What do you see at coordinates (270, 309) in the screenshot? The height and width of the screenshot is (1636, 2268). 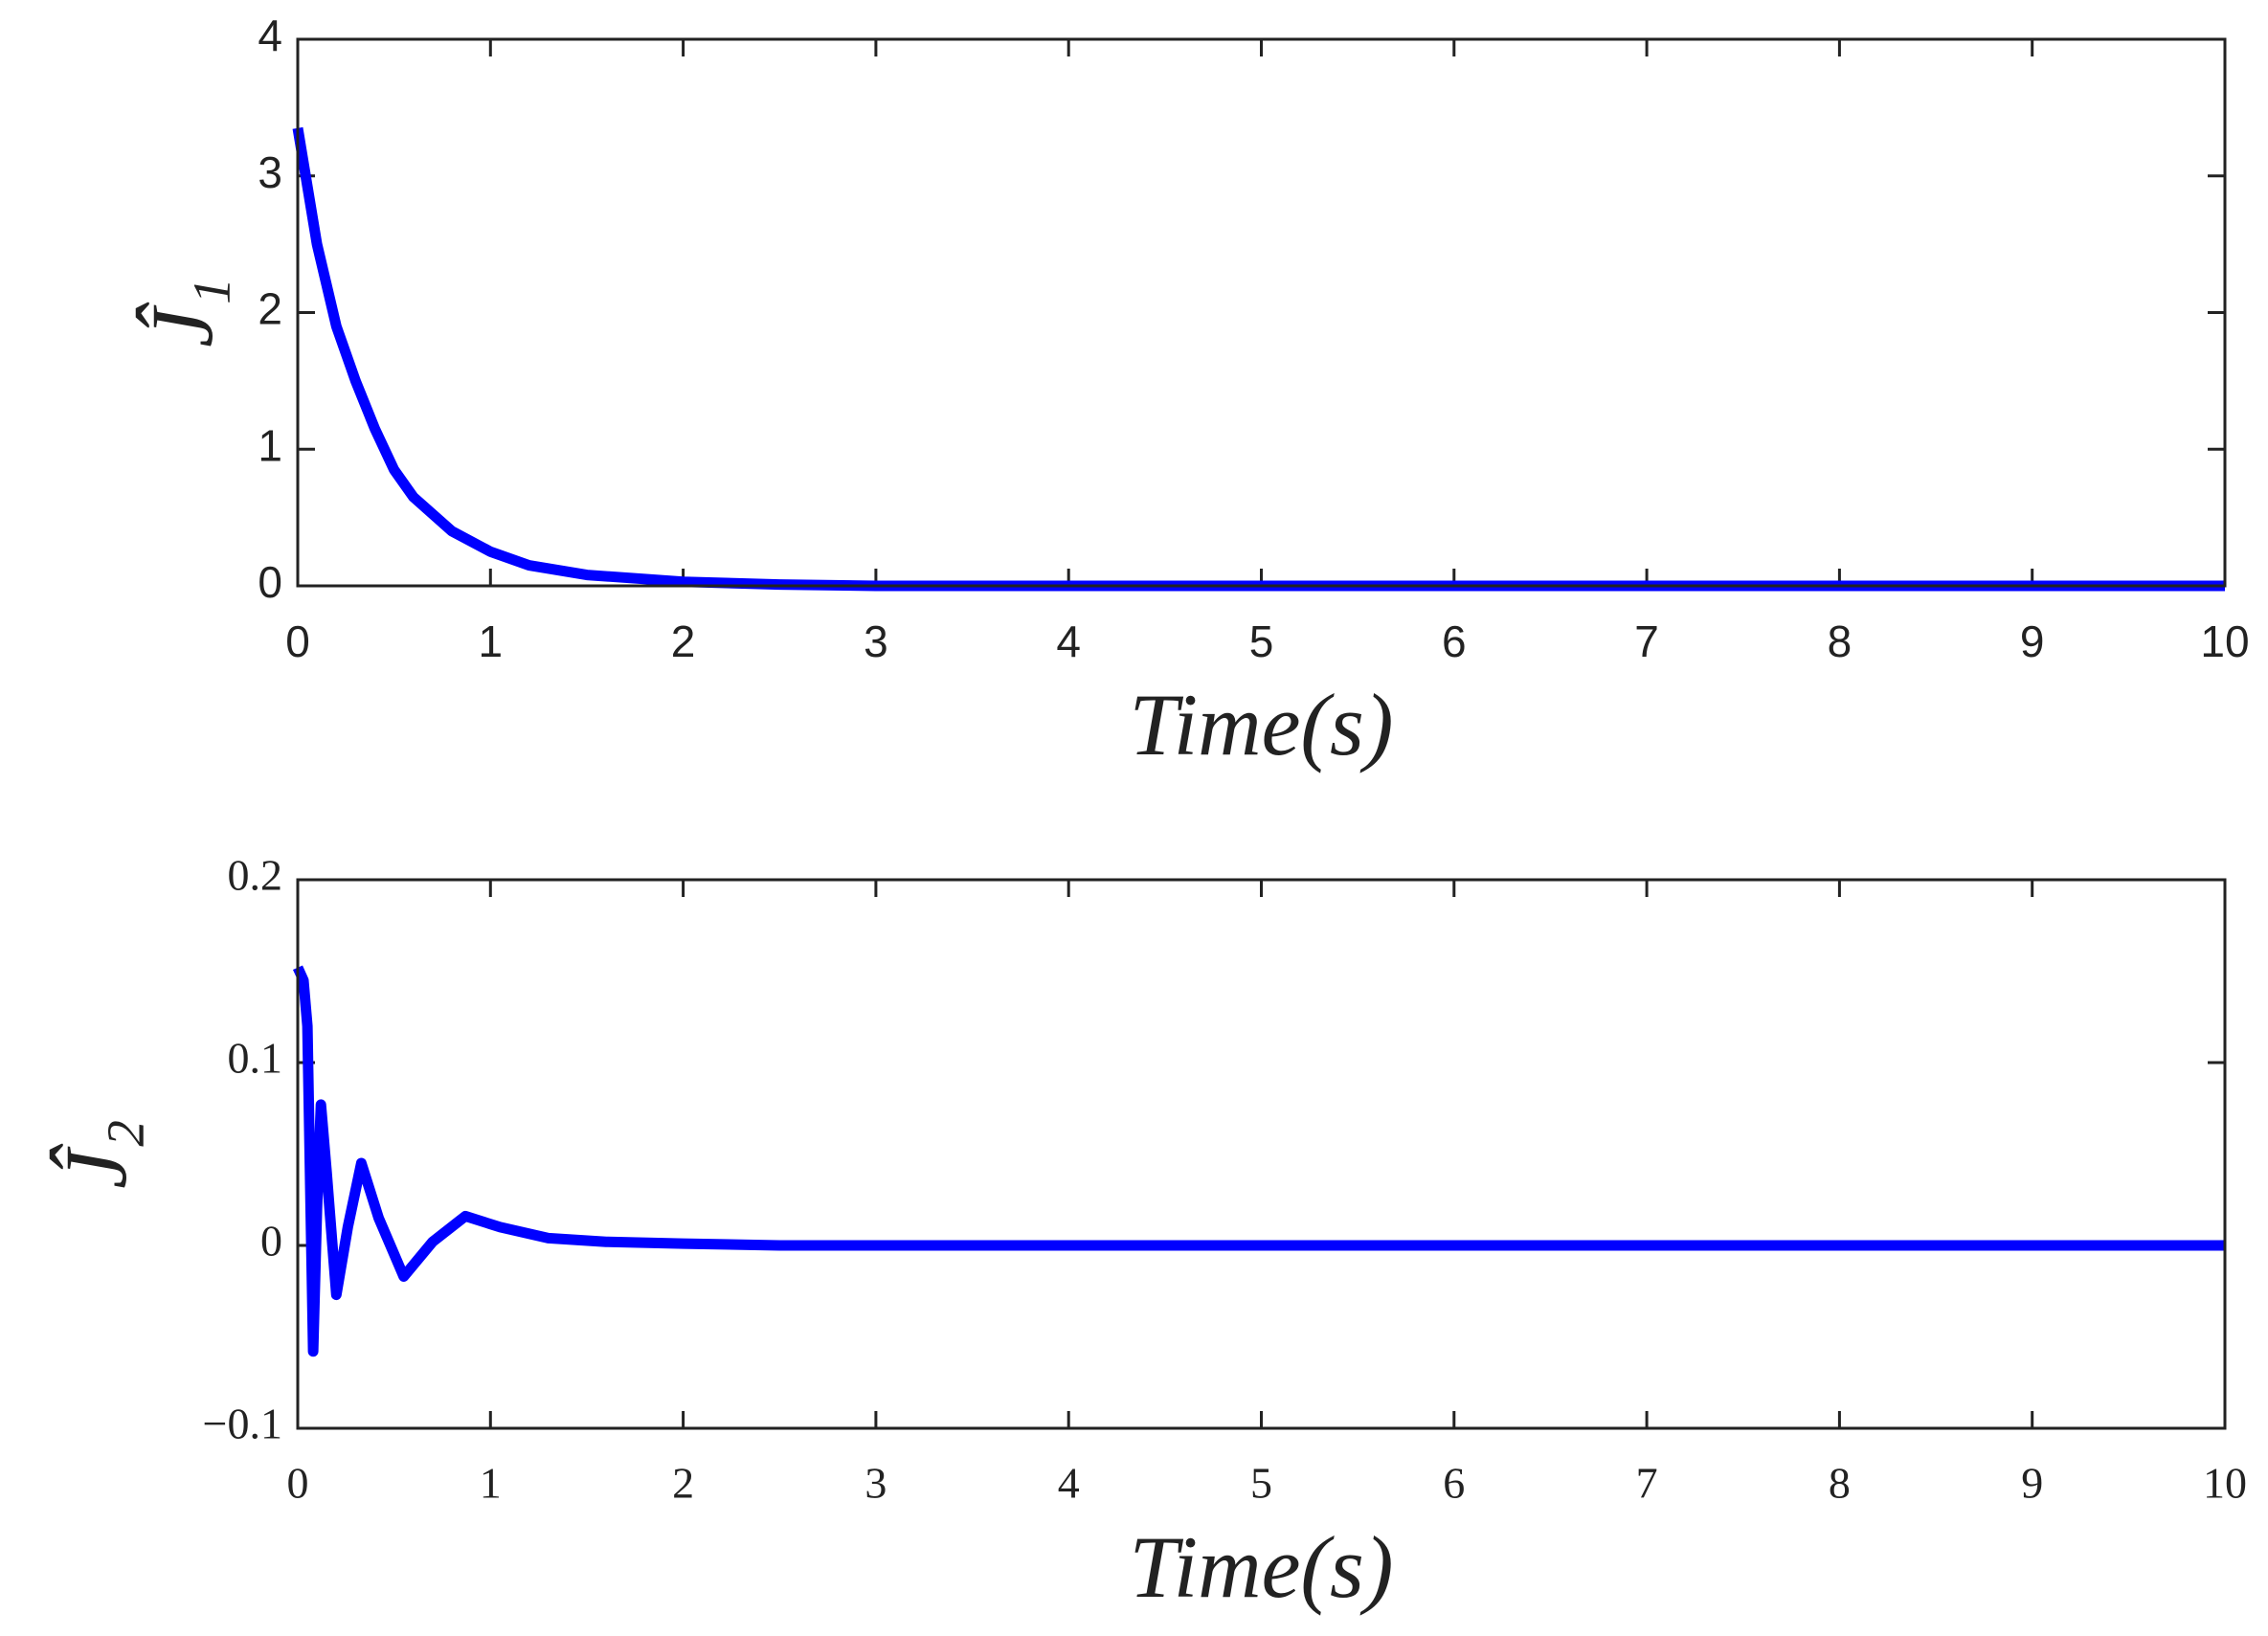 I see `y-tick-label: 2` at bounding box center [270, 309].